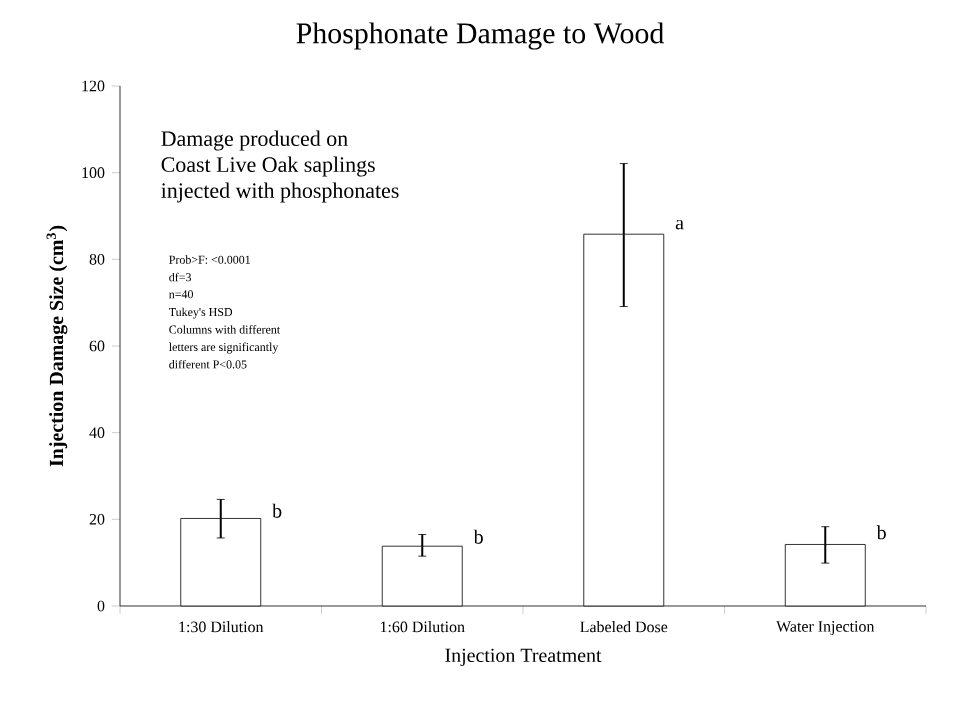 This screenshot has width=960, height=720. What do you see at coordinates (679, 224) in the screenshot?
I see `annotation: a` at bounding box center [679, 224].